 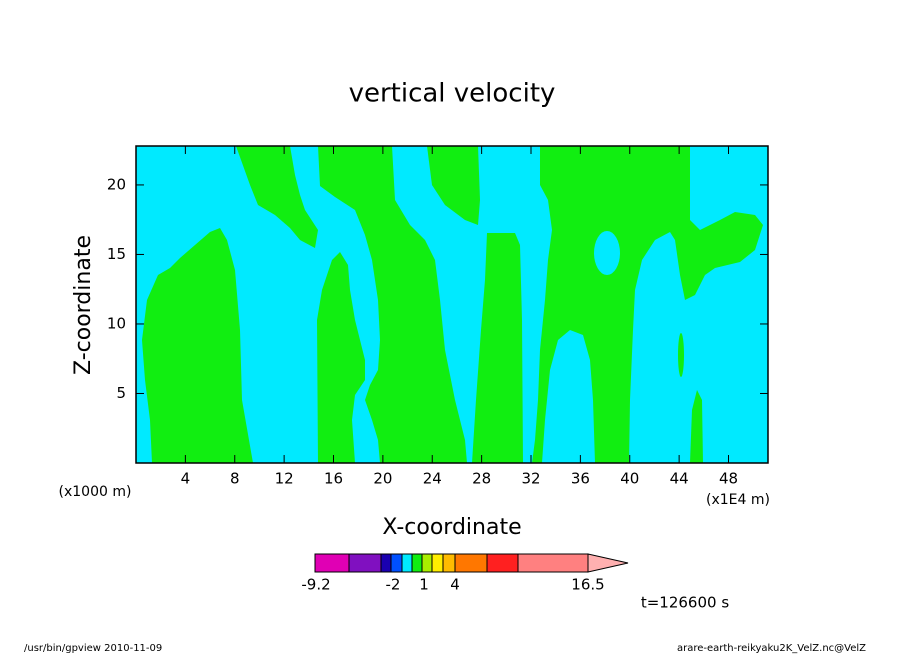 I want to click on x-tick-label: 32, so click(x=530, y=479).